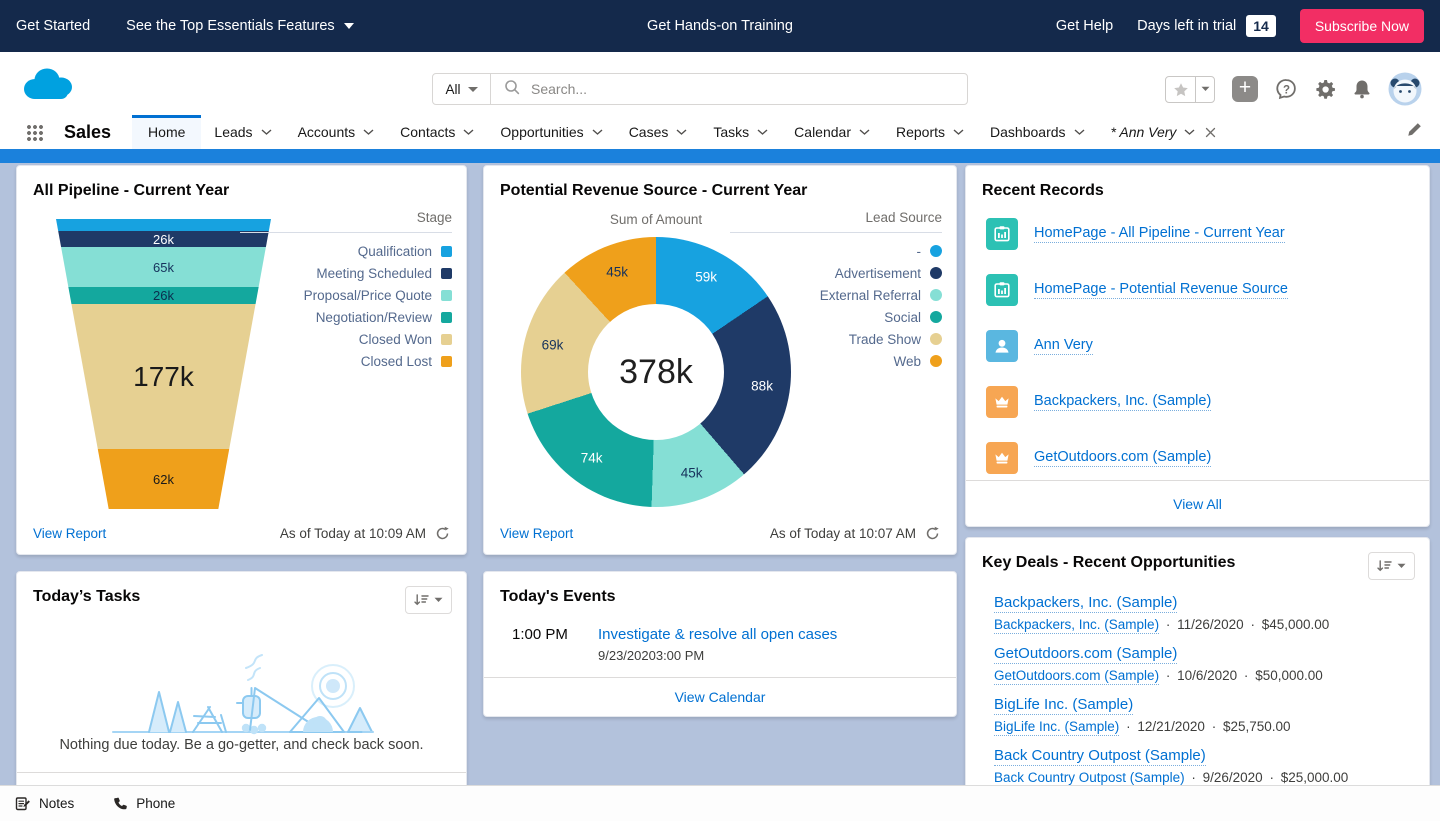  What do you see at coordinates (1180, 89) in the screenshot?
I see `favorite-star-button` at bounding box center [1180, 89].